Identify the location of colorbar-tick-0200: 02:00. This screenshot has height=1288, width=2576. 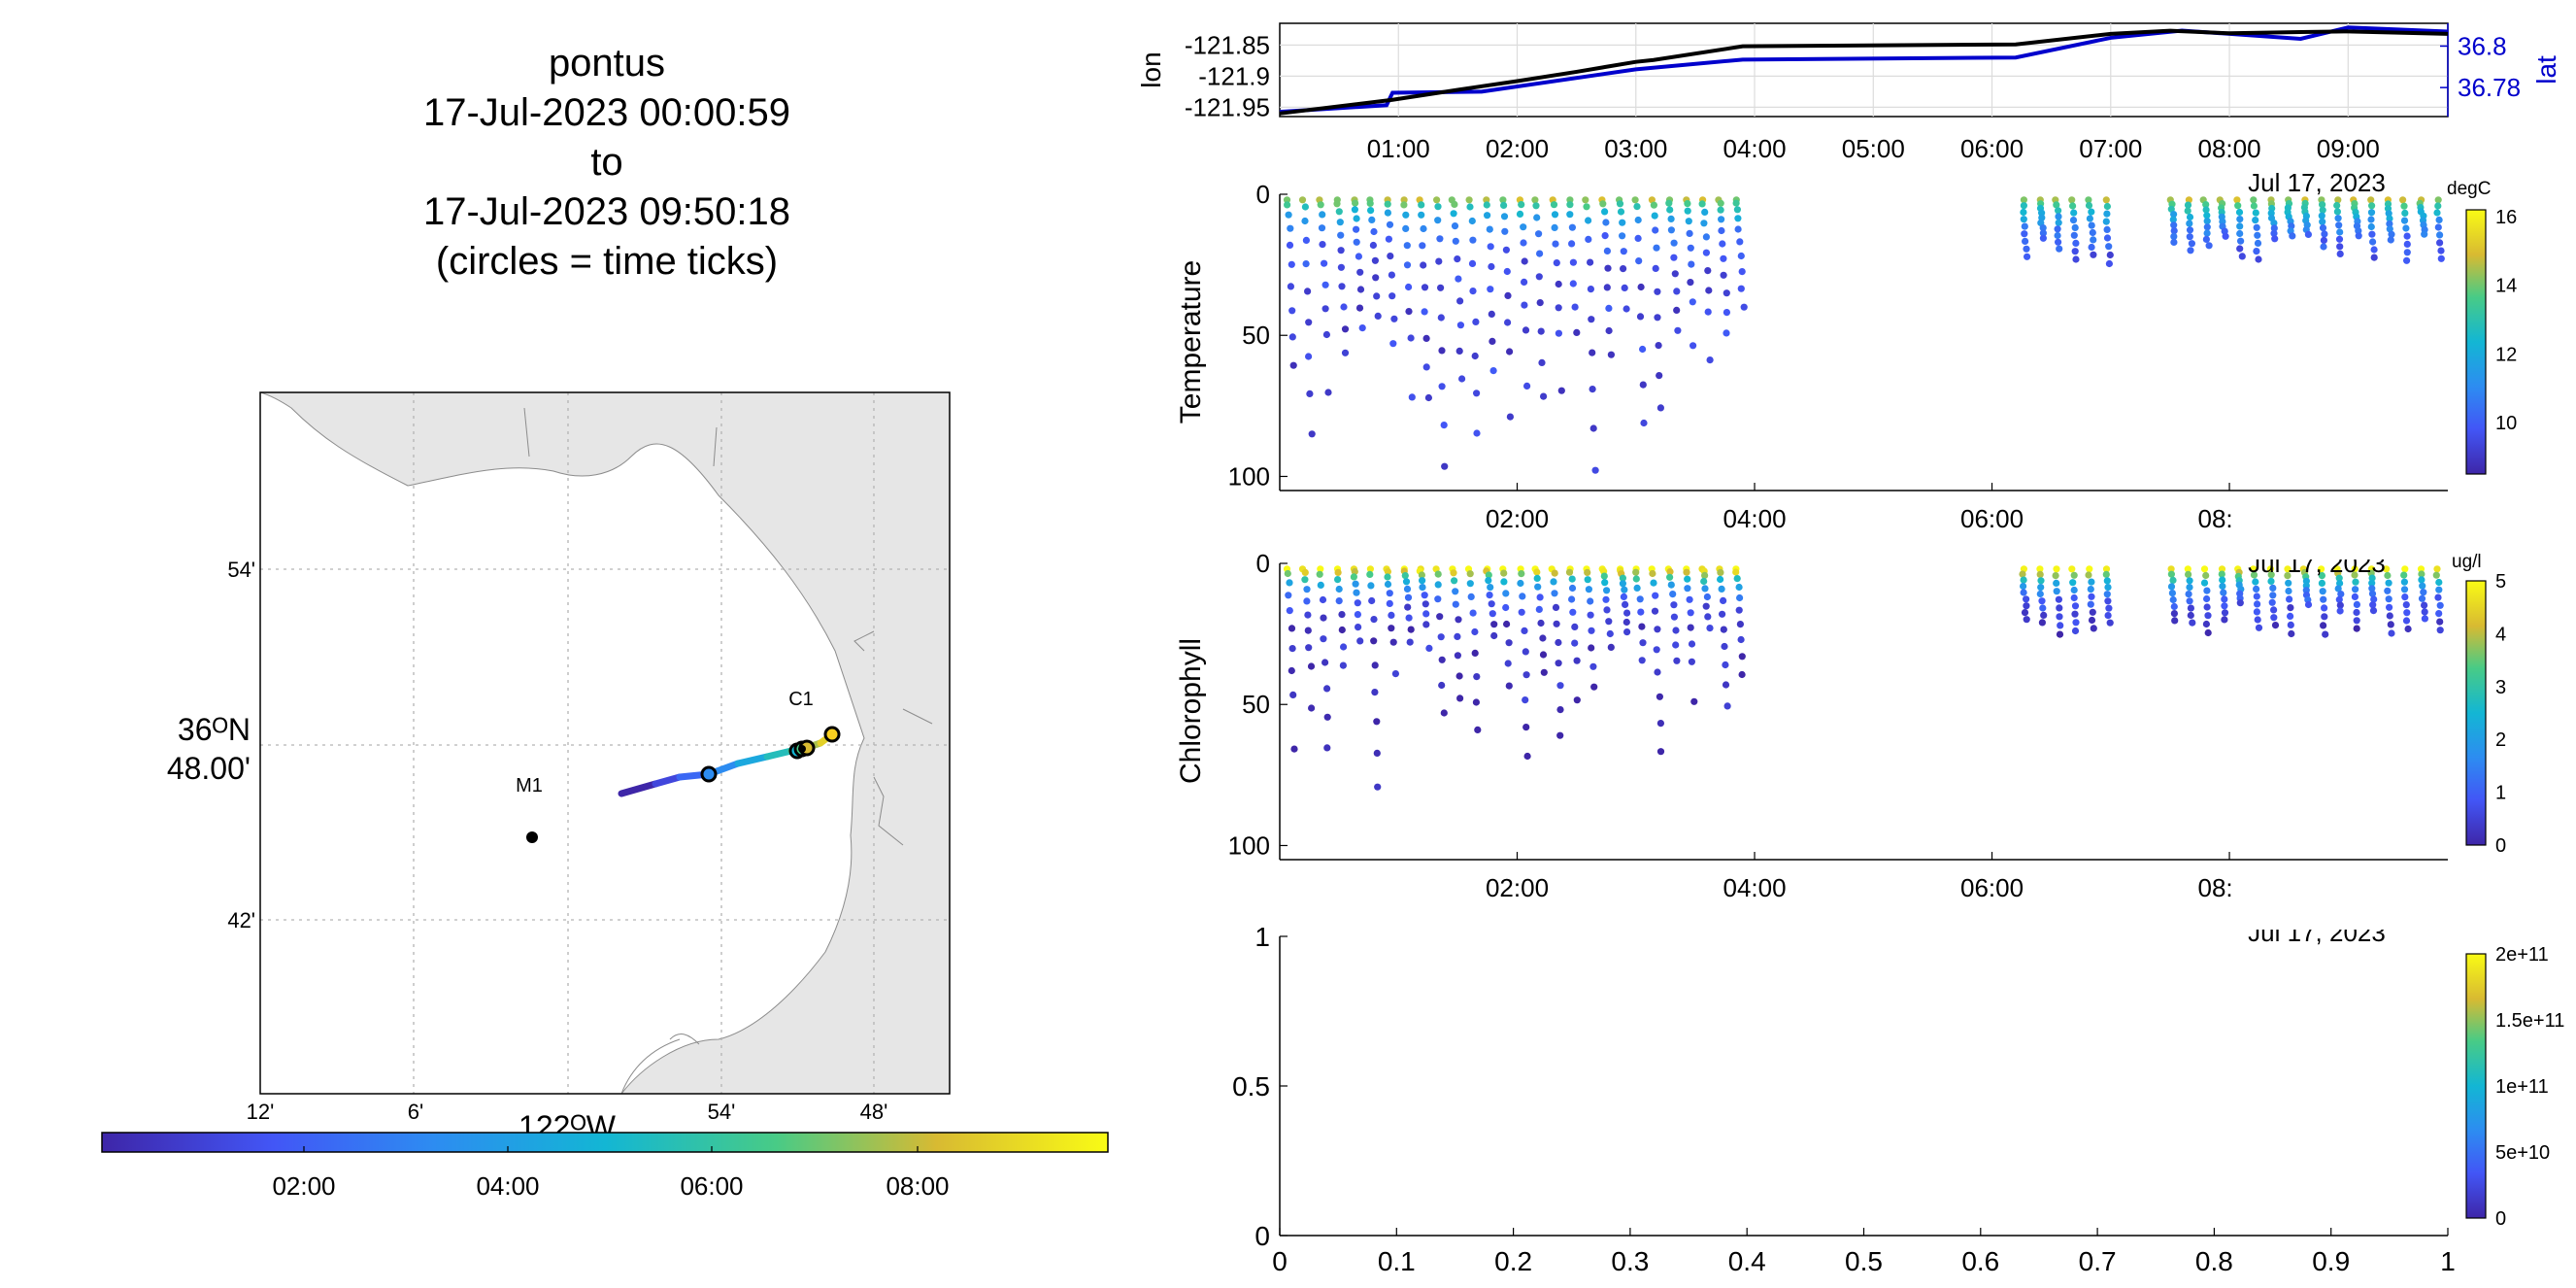
(304, 1186).